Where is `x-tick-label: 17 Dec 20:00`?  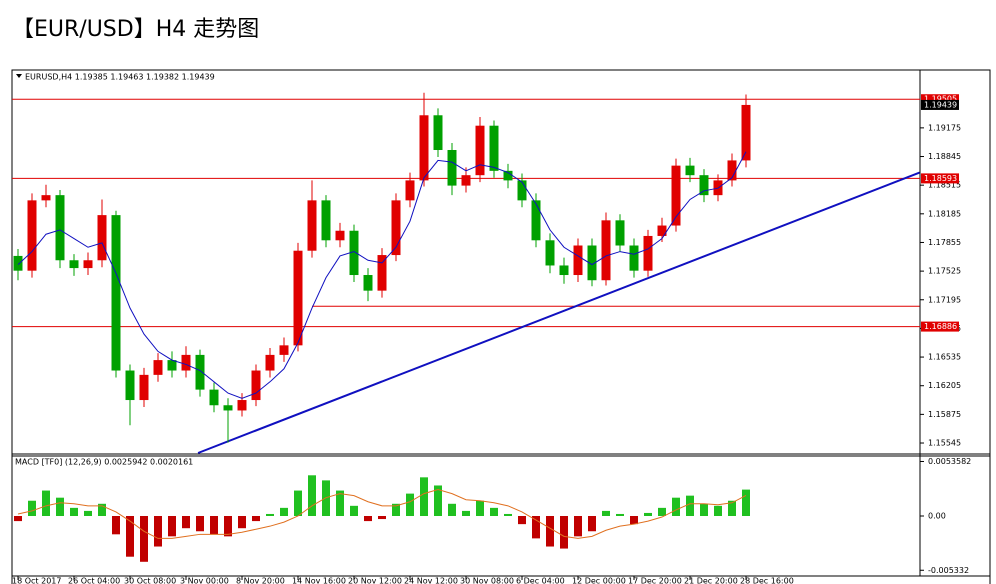 x-tick-label: 17 Dec 20:00 is located at coordinates (655, 580).